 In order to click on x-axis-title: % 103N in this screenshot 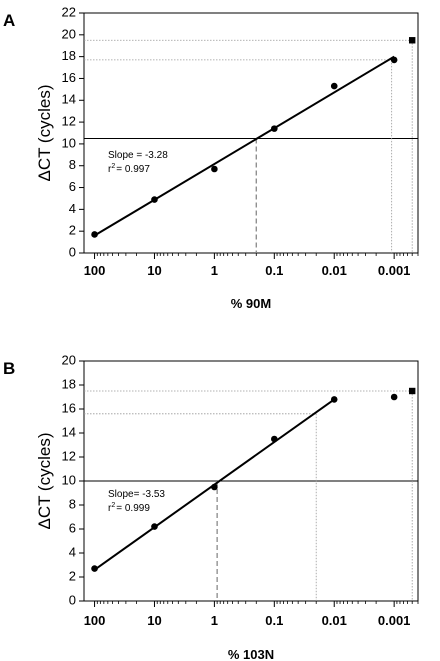, I will do `click(251, 654)`.